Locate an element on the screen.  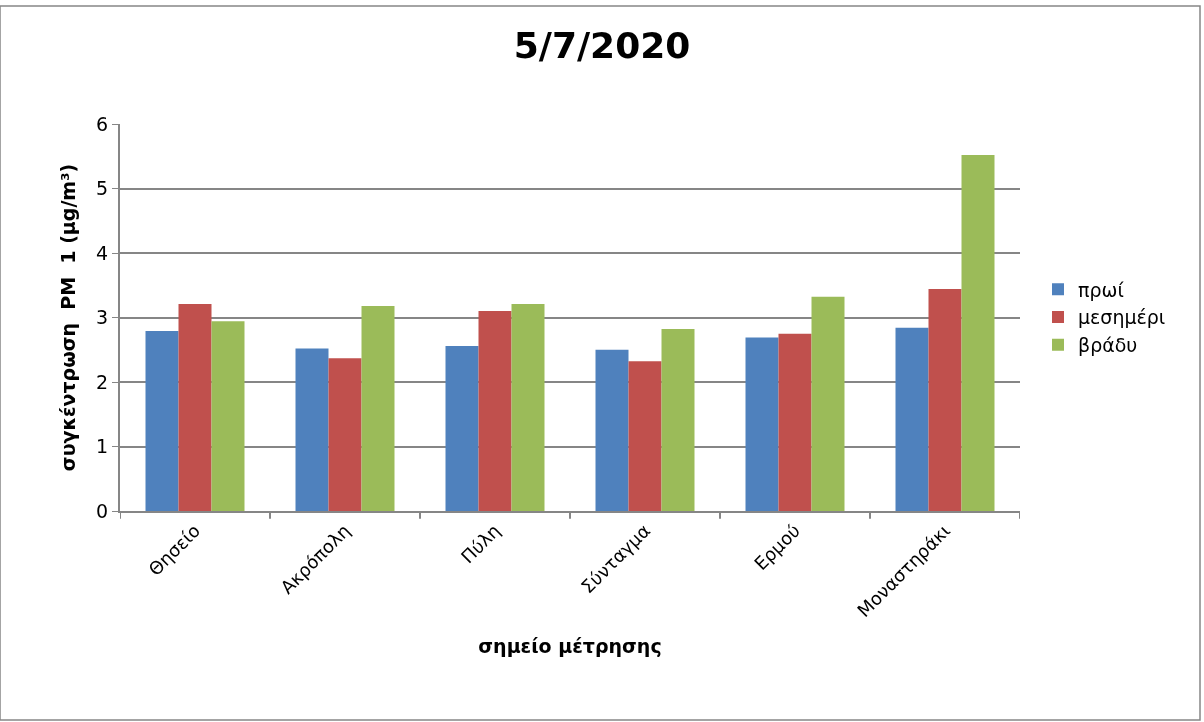
y-tick-label: 3 is located at coordinates (102, 317).